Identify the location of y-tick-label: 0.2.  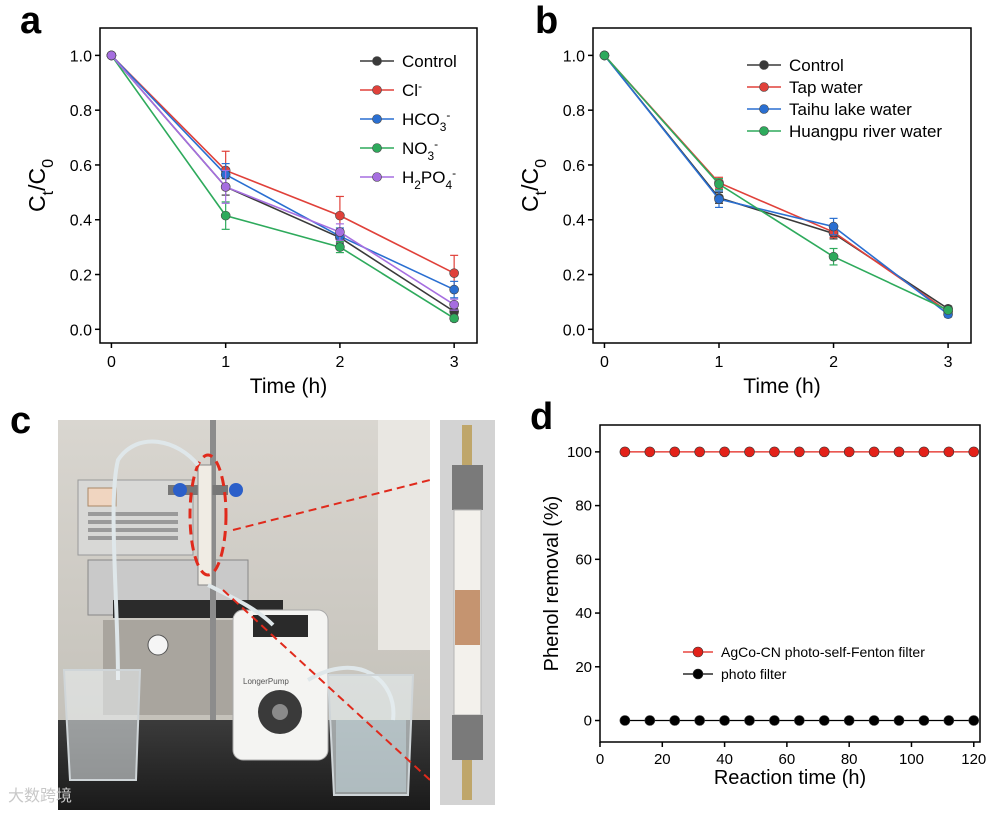
(81, 276).